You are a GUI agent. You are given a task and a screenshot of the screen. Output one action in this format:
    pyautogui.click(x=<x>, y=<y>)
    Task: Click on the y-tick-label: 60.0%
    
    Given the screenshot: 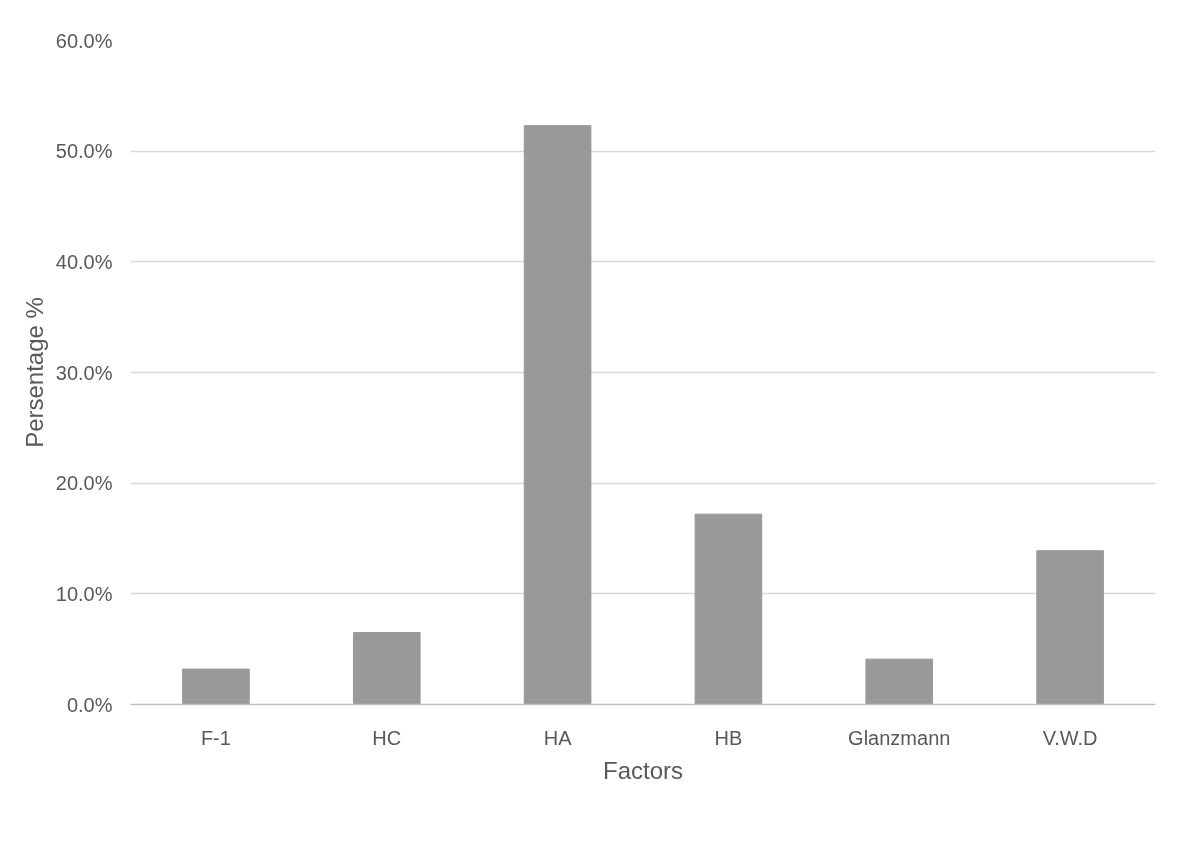 What is the action you would take?
    pyautogui.click(x=84, y=40)
    